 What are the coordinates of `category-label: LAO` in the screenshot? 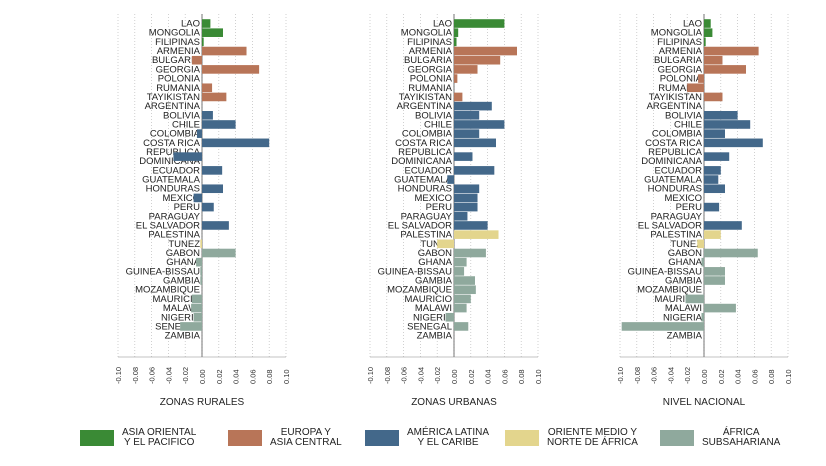 It's located at (190, 24).